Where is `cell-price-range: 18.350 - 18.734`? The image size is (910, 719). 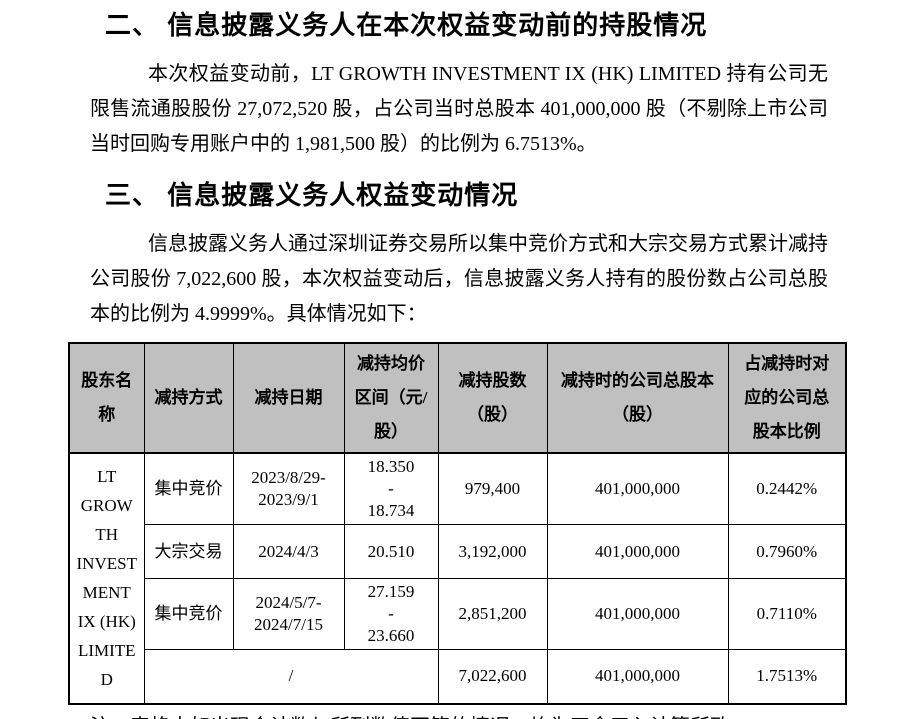 cell-price-range: 18.350 - 18.734 is located at coordinates (391, 488).